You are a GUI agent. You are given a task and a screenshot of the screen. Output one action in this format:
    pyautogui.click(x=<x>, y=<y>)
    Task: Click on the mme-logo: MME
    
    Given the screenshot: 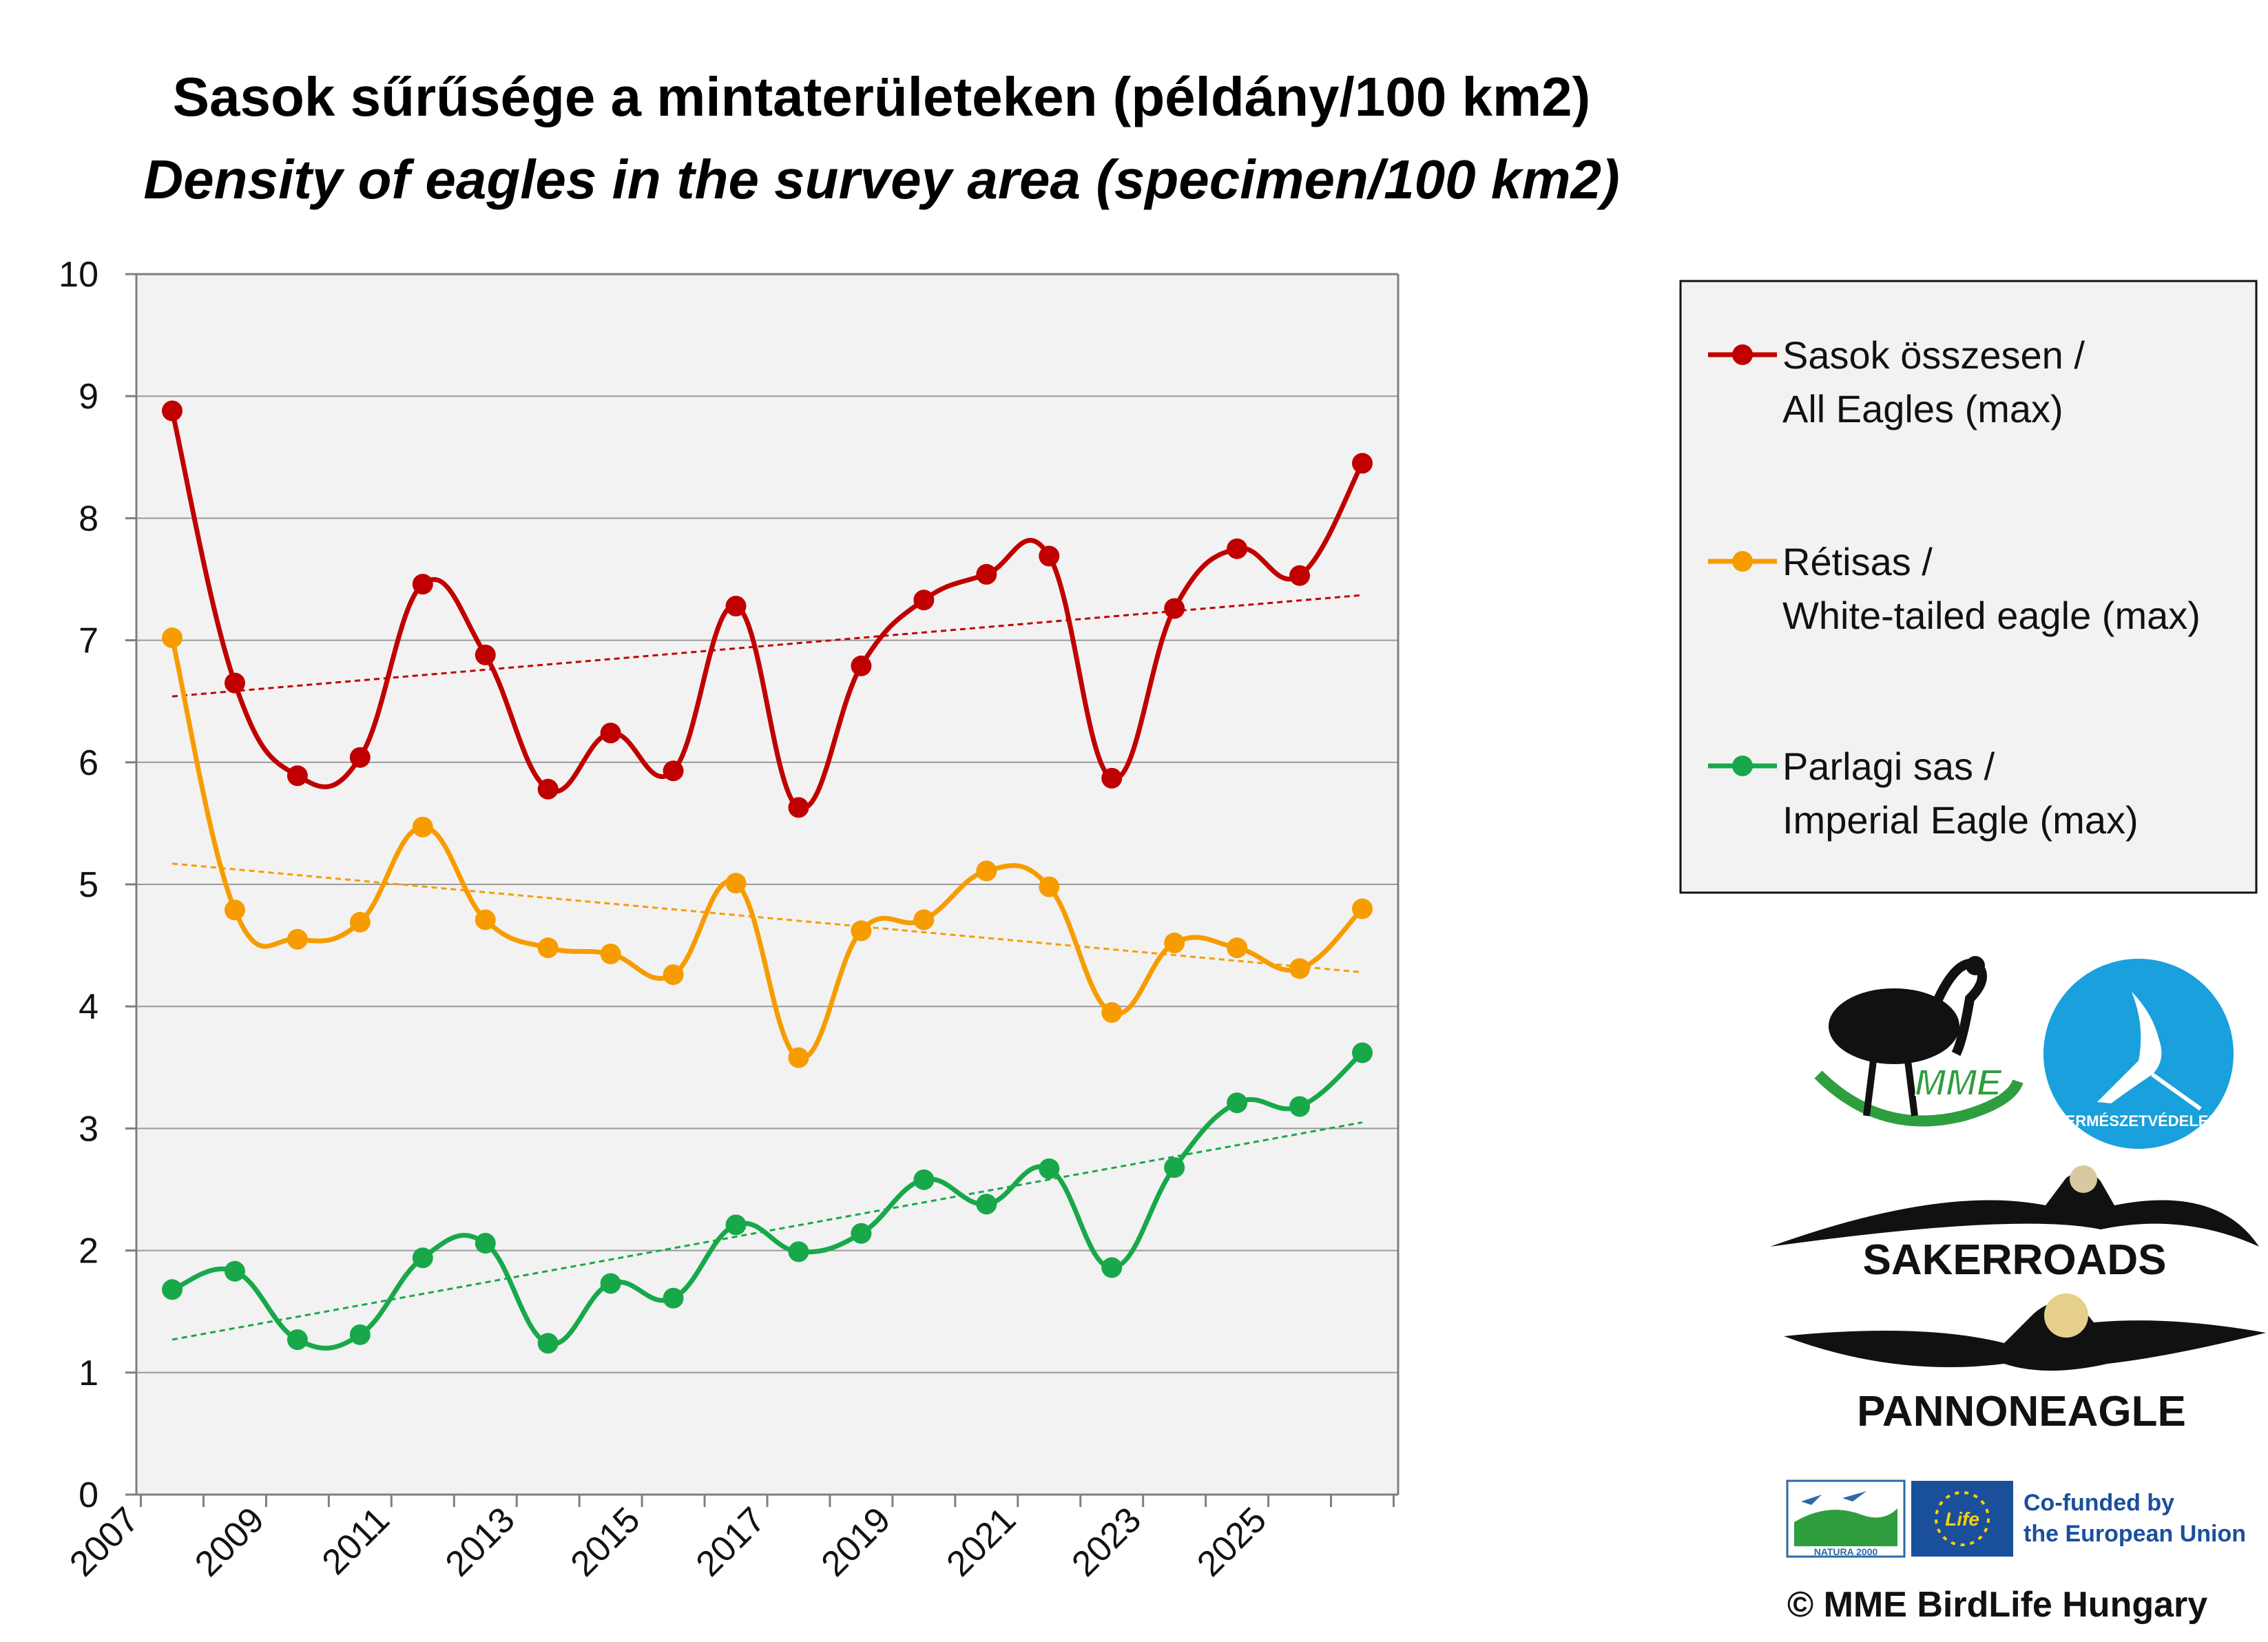 What is the action you would take?
    pyautogui.click(x=1918, y=1041)
    